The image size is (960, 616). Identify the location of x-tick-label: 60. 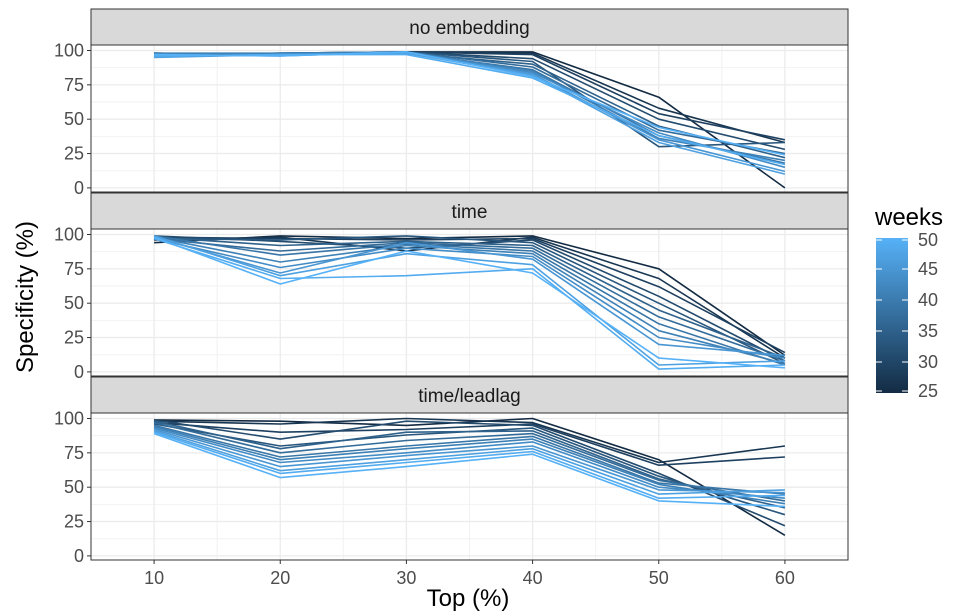
(785, 578).